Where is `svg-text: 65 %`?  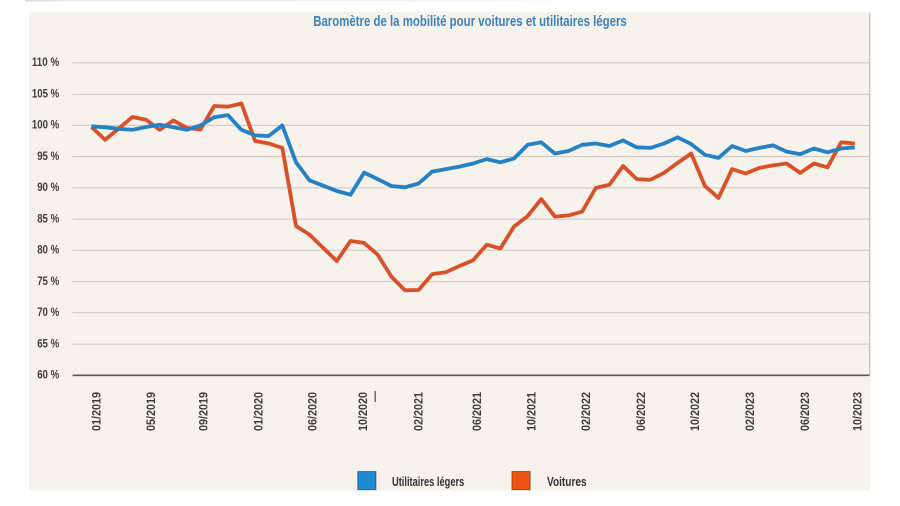 svg-text: 65 % is located at coordinates (48, 343).